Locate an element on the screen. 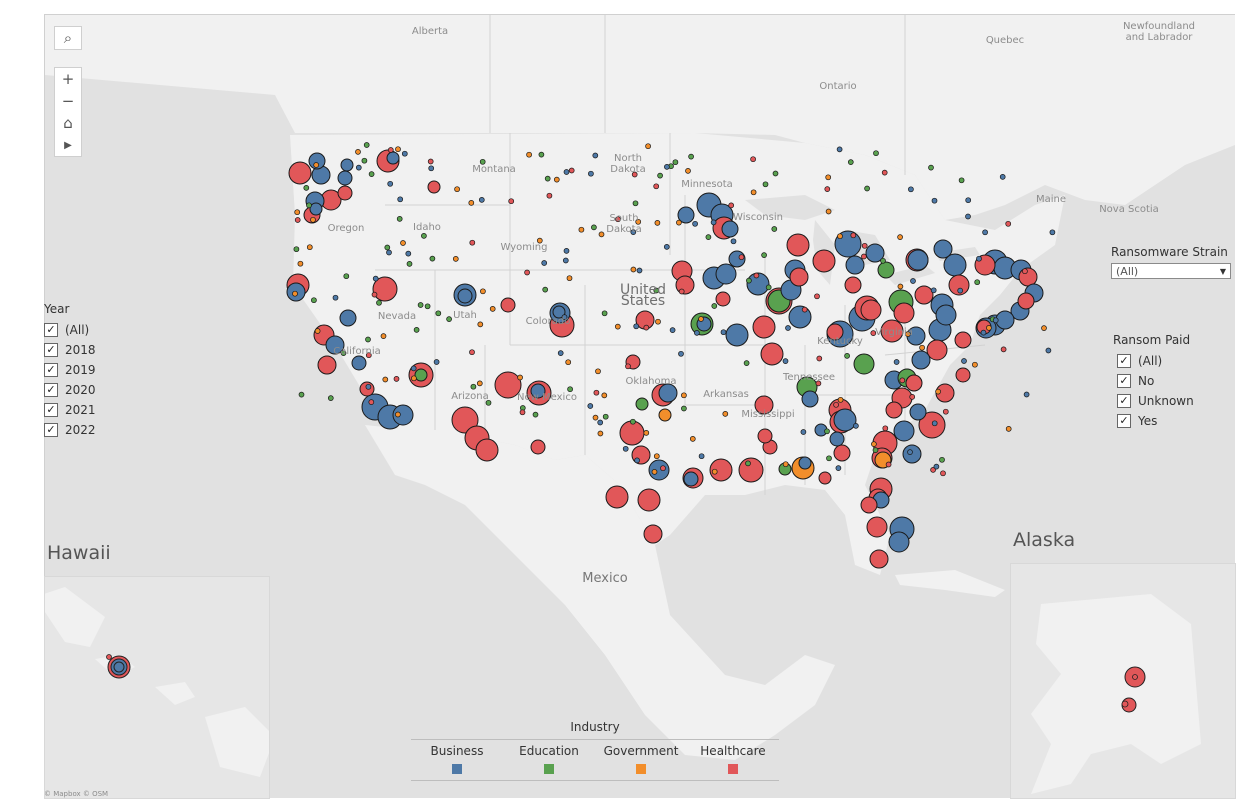 The height and width of the screenshot is (800, 1243). legend-item: Business is located at coordinates (457, 759).